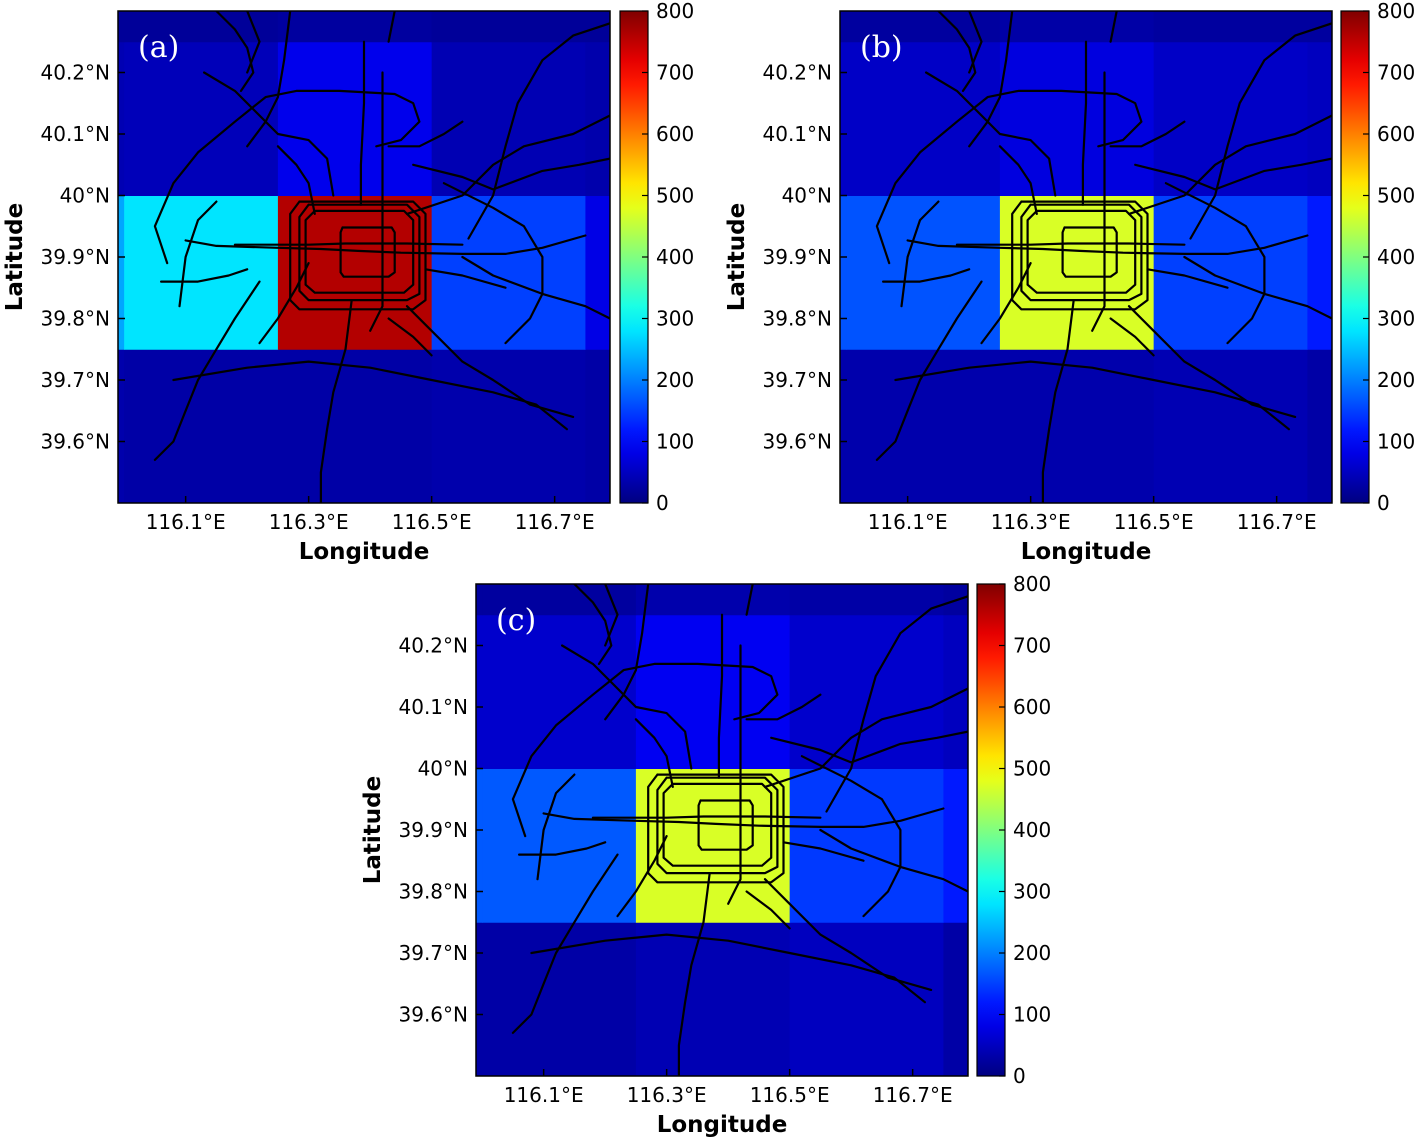 Image resolution: width=1422 pixels, height=1140 pixels. Describe the element at coordinates (798, 73) in the screenshot. I see `y-tick-label: 40.2°N` at that location.